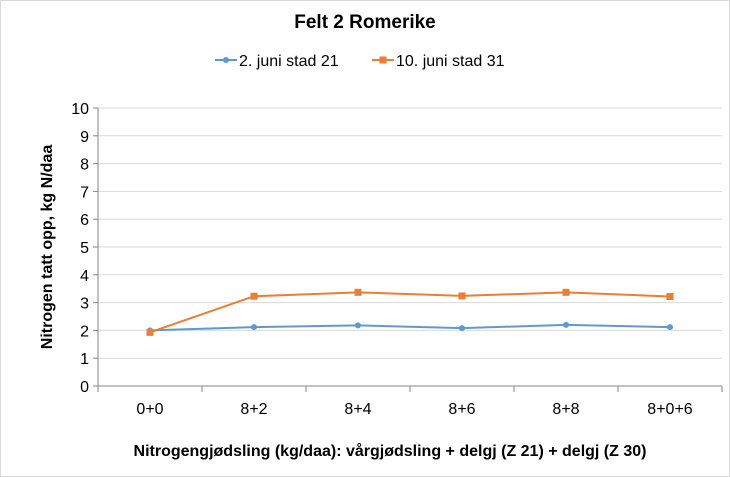 Image resolution: width=730 pixels, height=477 pixels. Describe the element at coordinates (461, 409) in the screenshot. I see `x-tick-label: 8+6` at that location.